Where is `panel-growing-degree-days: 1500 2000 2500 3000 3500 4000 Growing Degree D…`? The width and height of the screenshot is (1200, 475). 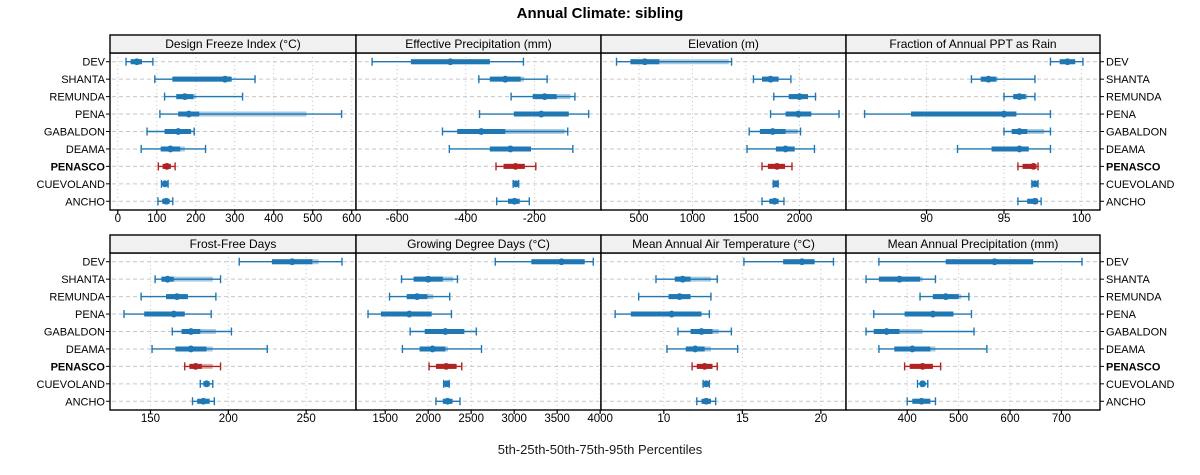 panel-growing-degree-days: 1500 2000 2500 3000 3500 4000 Growing Degree D… is located at coordinates (484, 329).